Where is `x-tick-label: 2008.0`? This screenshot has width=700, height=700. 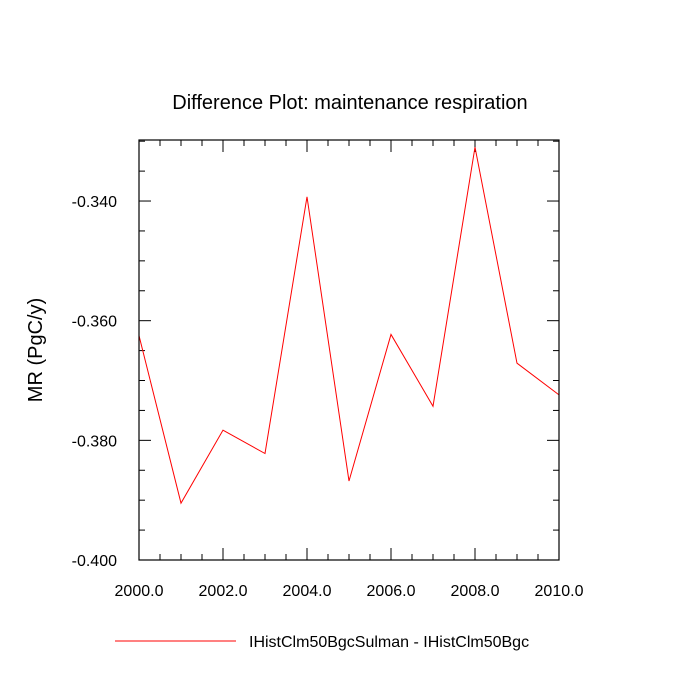
x-tick-label: 2008.0 is located at coordinates (475, 591).